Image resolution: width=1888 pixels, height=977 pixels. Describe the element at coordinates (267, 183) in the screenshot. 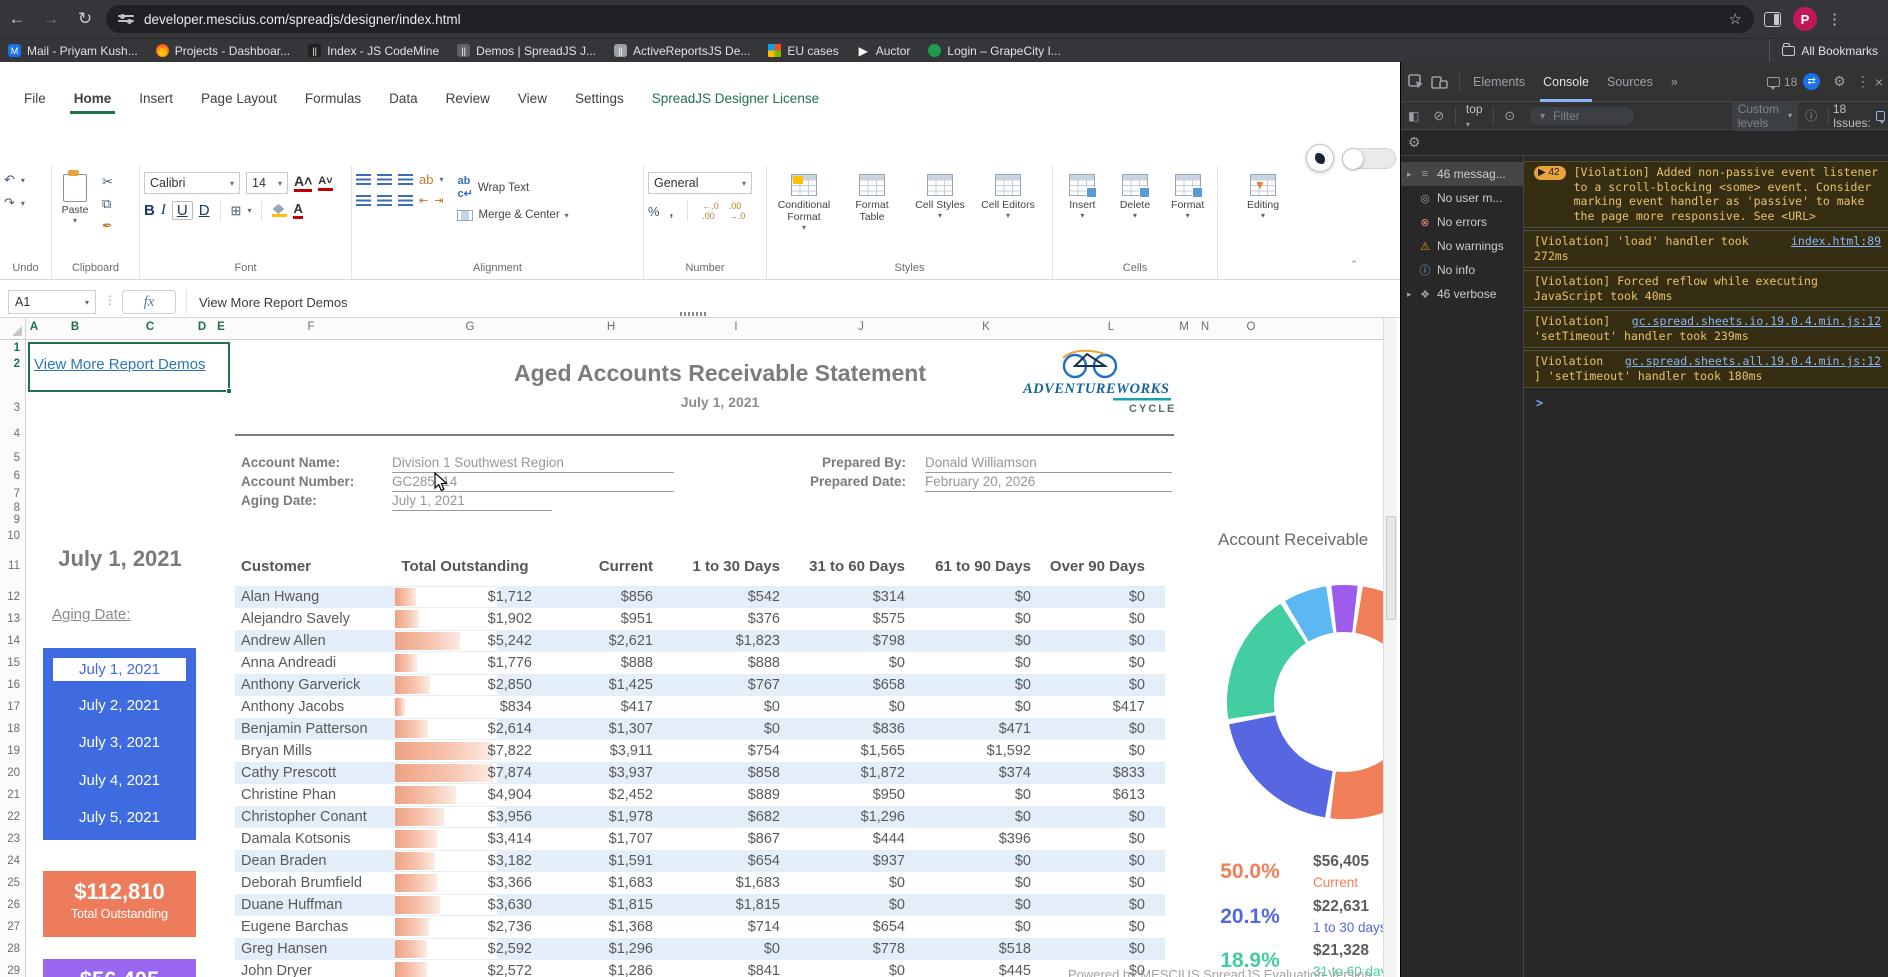

I see `font-size-select: 14 ▾` at that location.